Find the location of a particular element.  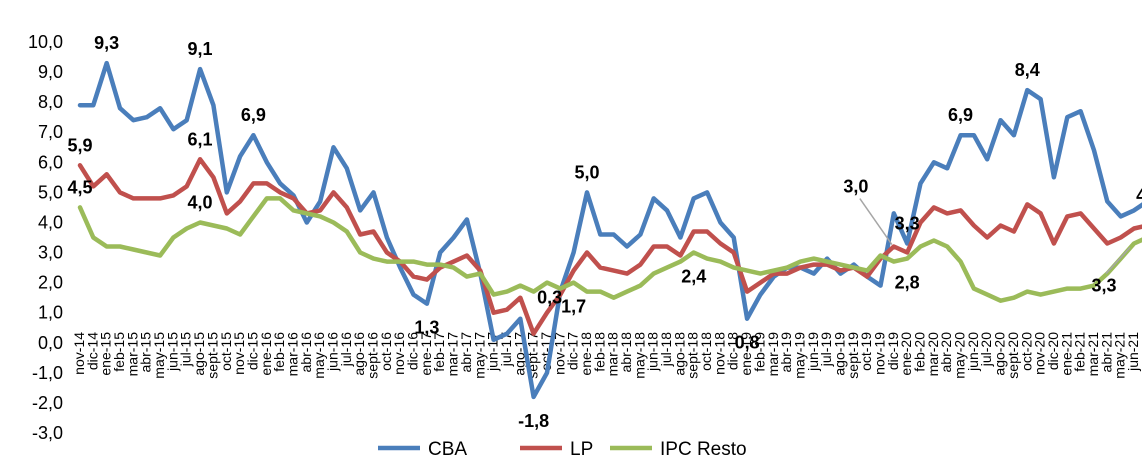

x-tick-label: dic-14 is located at coordinates (92, 351).